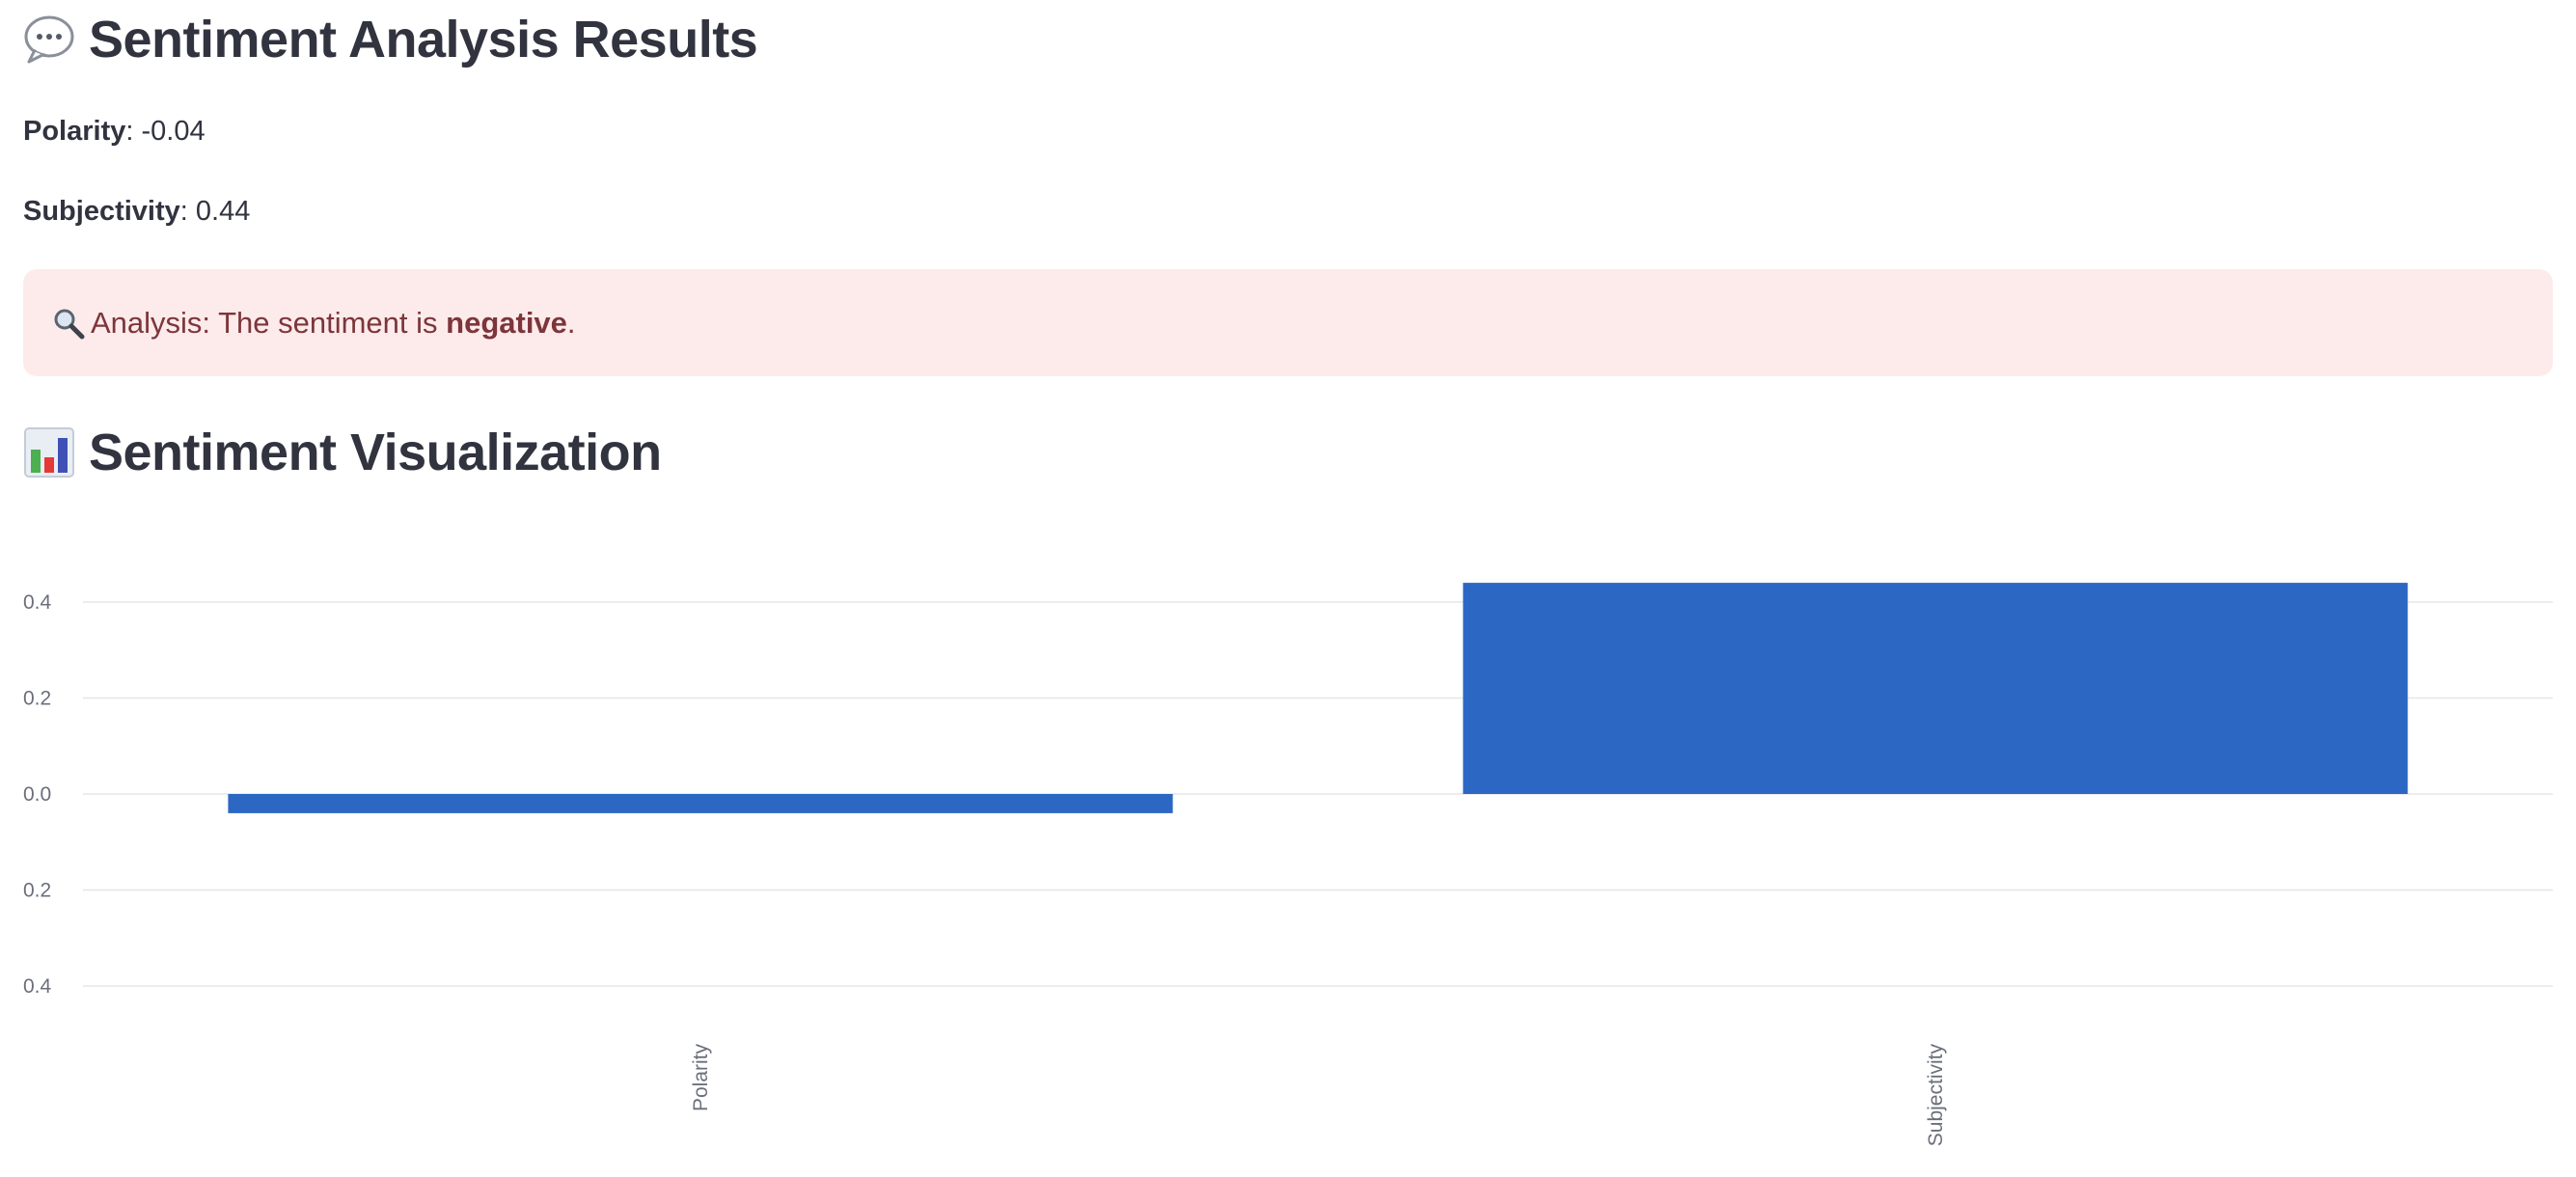 This screenshot has width=2576, height=1177. What do you see at coordinates (1936, 688) in the screenshot?
I see `bar-subjectivity` at bounding box center [1936, 688].